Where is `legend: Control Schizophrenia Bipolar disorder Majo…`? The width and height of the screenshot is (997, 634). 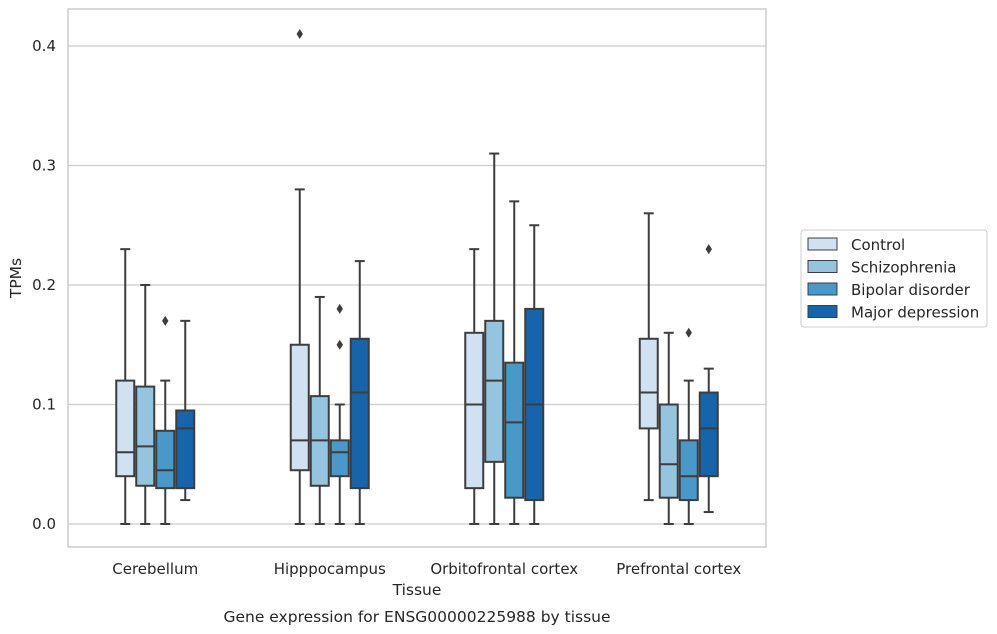
legend: Control Schizophrenia Bipolar disorder Majo… is located at coordinates (894, 278).